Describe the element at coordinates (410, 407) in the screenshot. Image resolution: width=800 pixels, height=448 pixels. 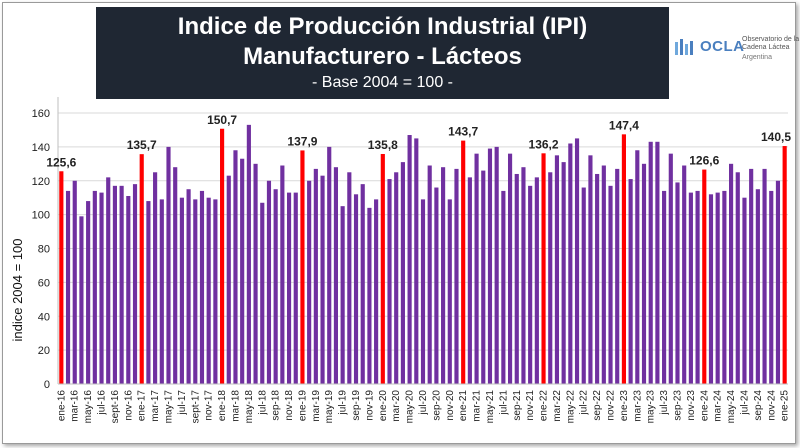
I see `x-tick-label: may-20` at that location.